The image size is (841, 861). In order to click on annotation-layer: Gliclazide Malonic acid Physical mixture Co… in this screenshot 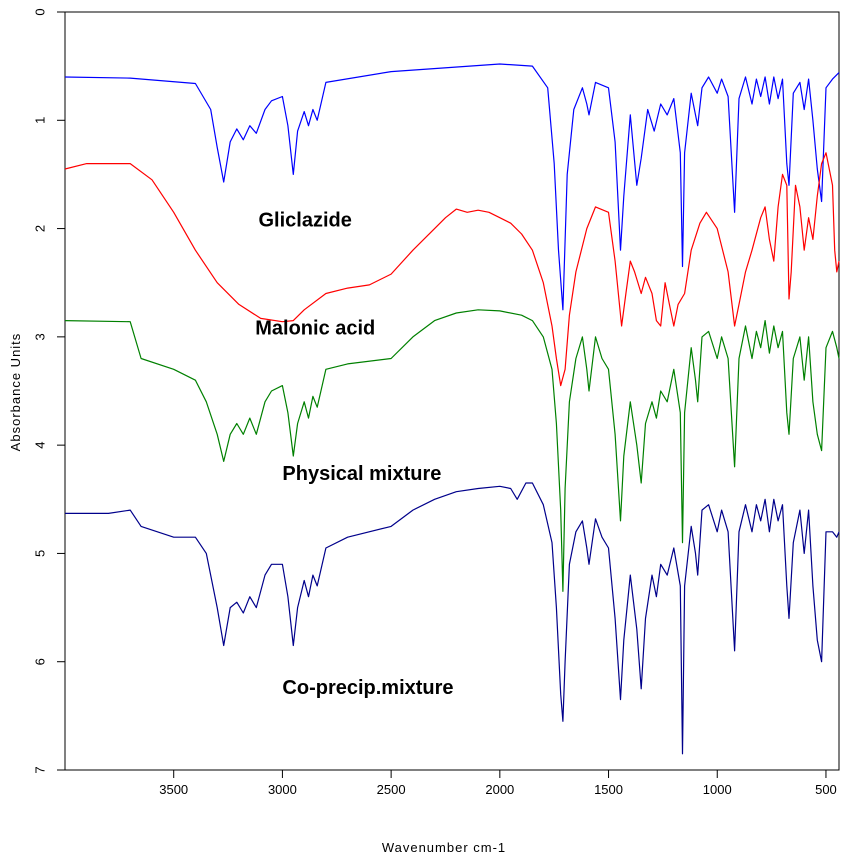, I will do `click(354, 454)`.